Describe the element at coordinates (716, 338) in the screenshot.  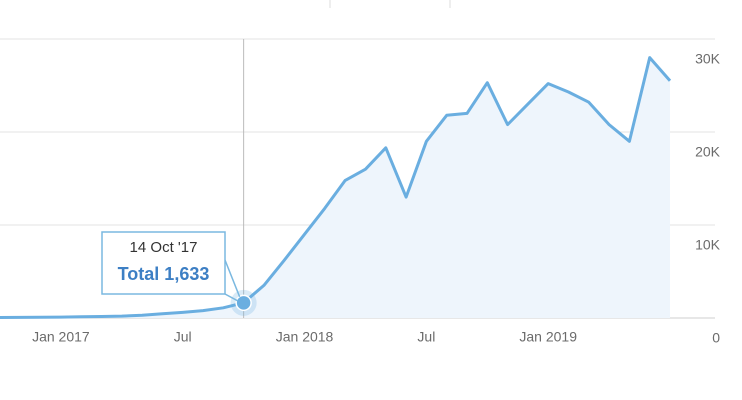
I see `y-tick-label: 0` at that location.